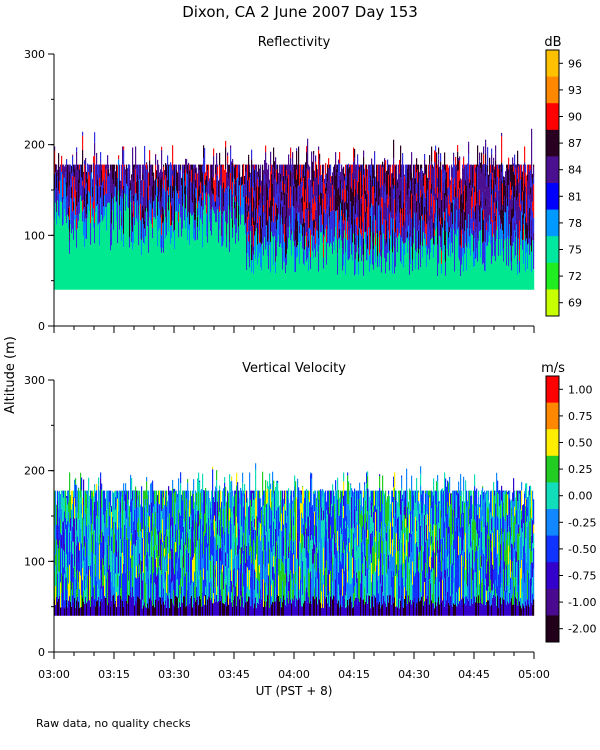  I want to click on colorbar-label: 69, so click(575, 303).